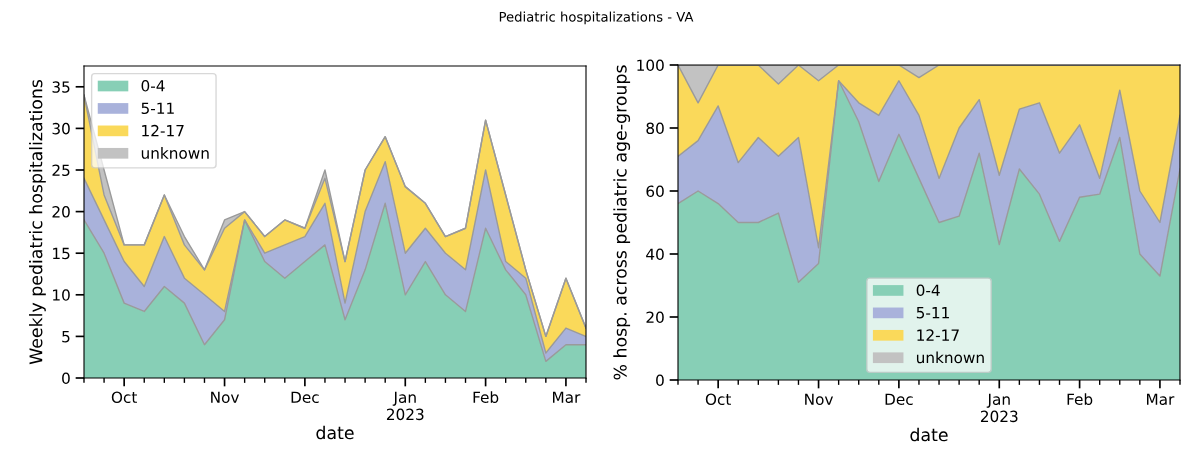 This screenshot has height=462, width=1192. I want to click on y-axis-title: % hosp. across pediatric age-groups, so click(622, 222).